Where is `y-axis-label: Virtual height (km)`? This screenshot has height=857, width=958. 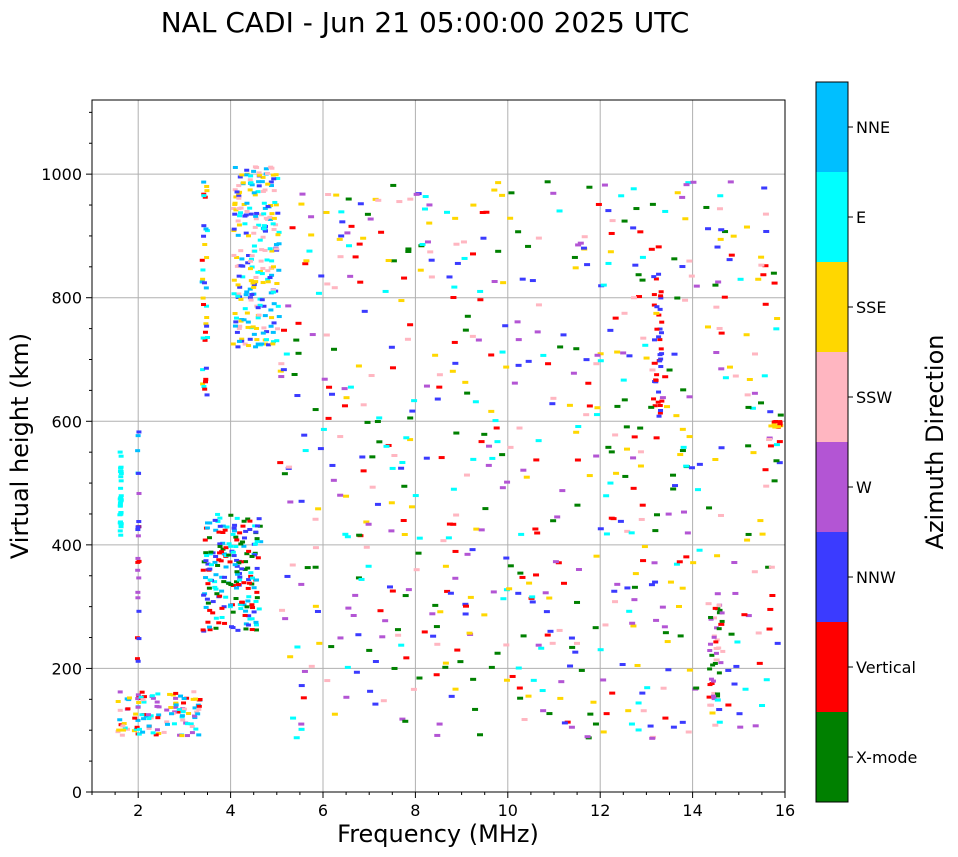 y-axis-label: Virtual height (km) is located at coordinates (20, 446).